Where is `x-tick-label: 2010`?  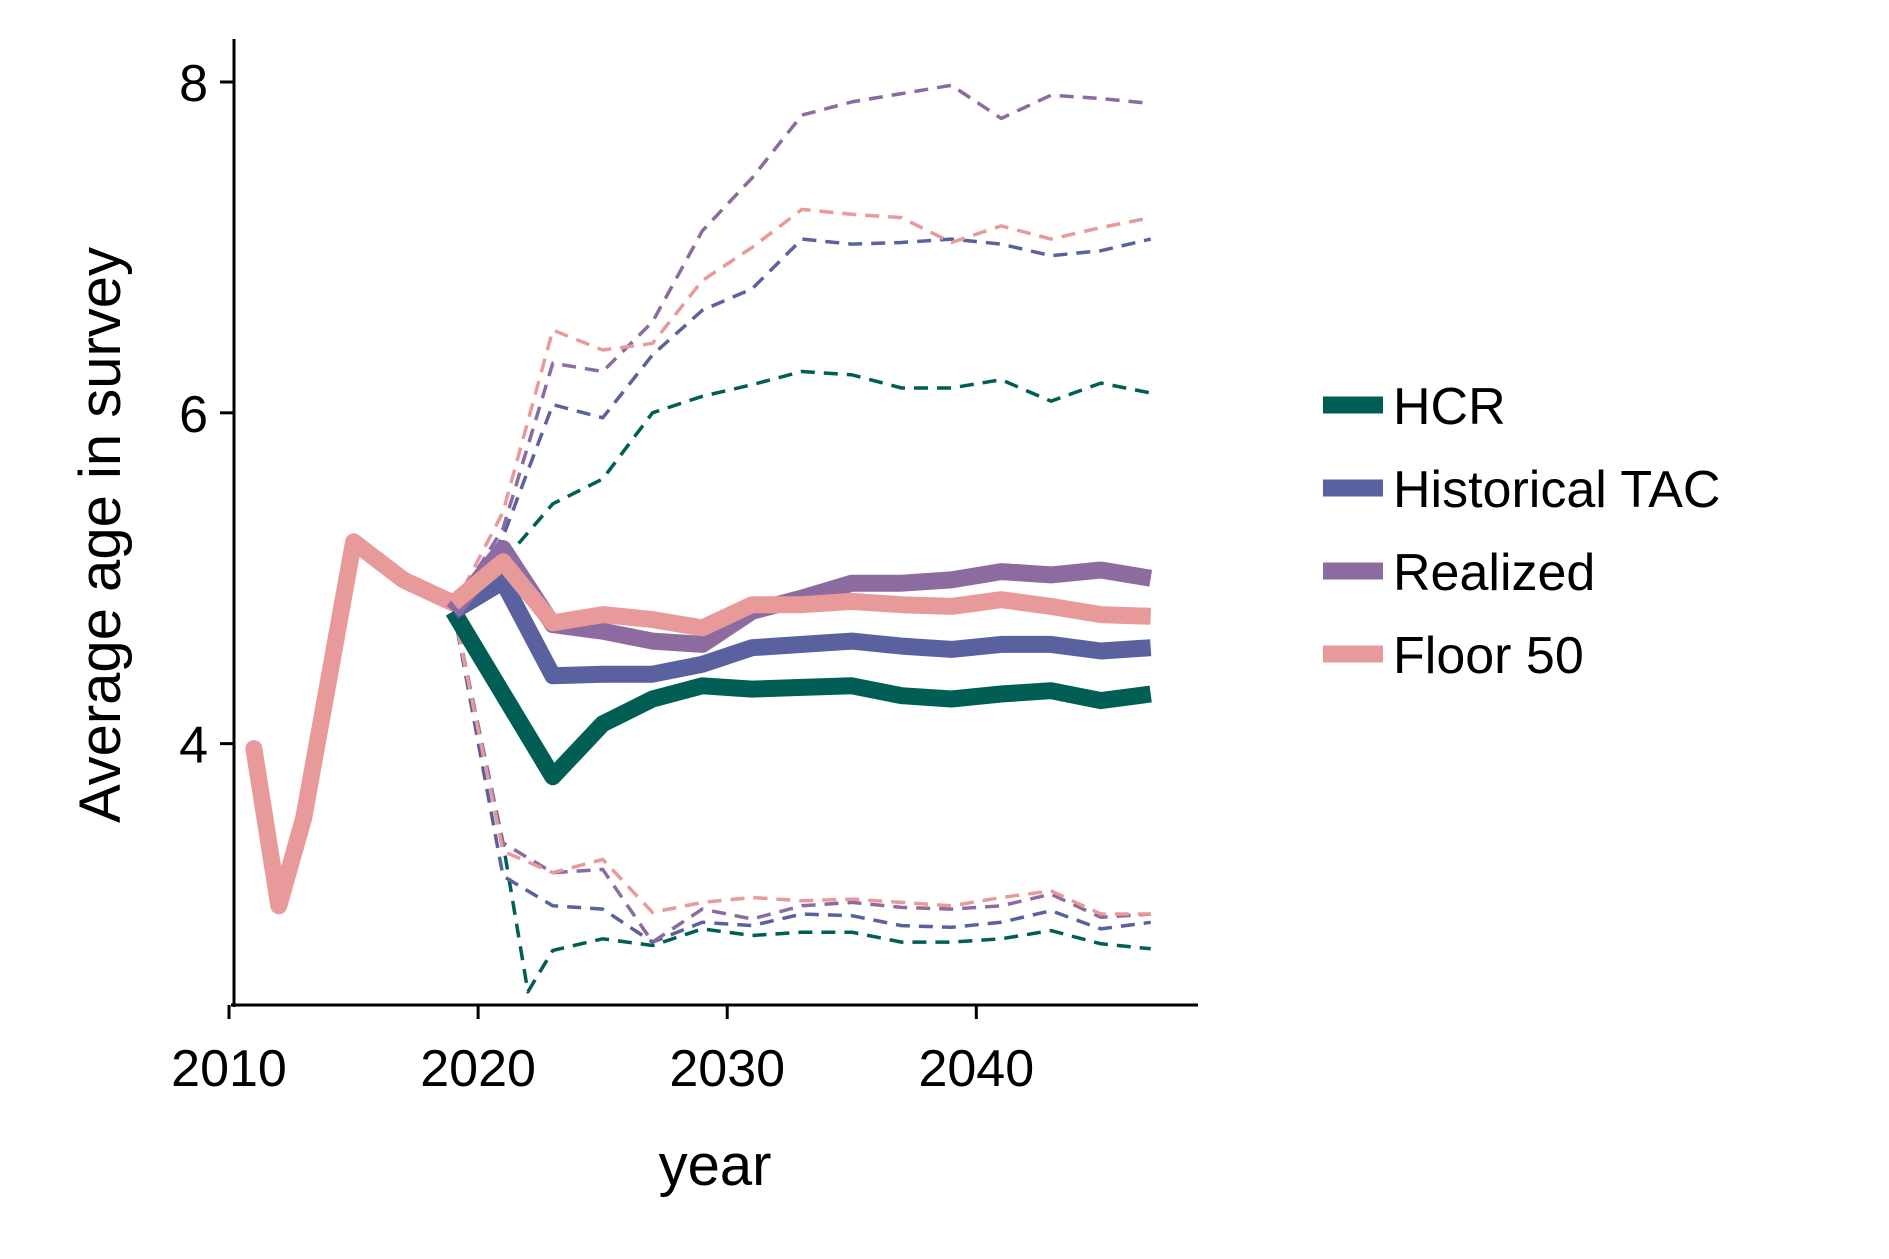 x-tick-label: 2010 is located at coordinates (229, 1069).